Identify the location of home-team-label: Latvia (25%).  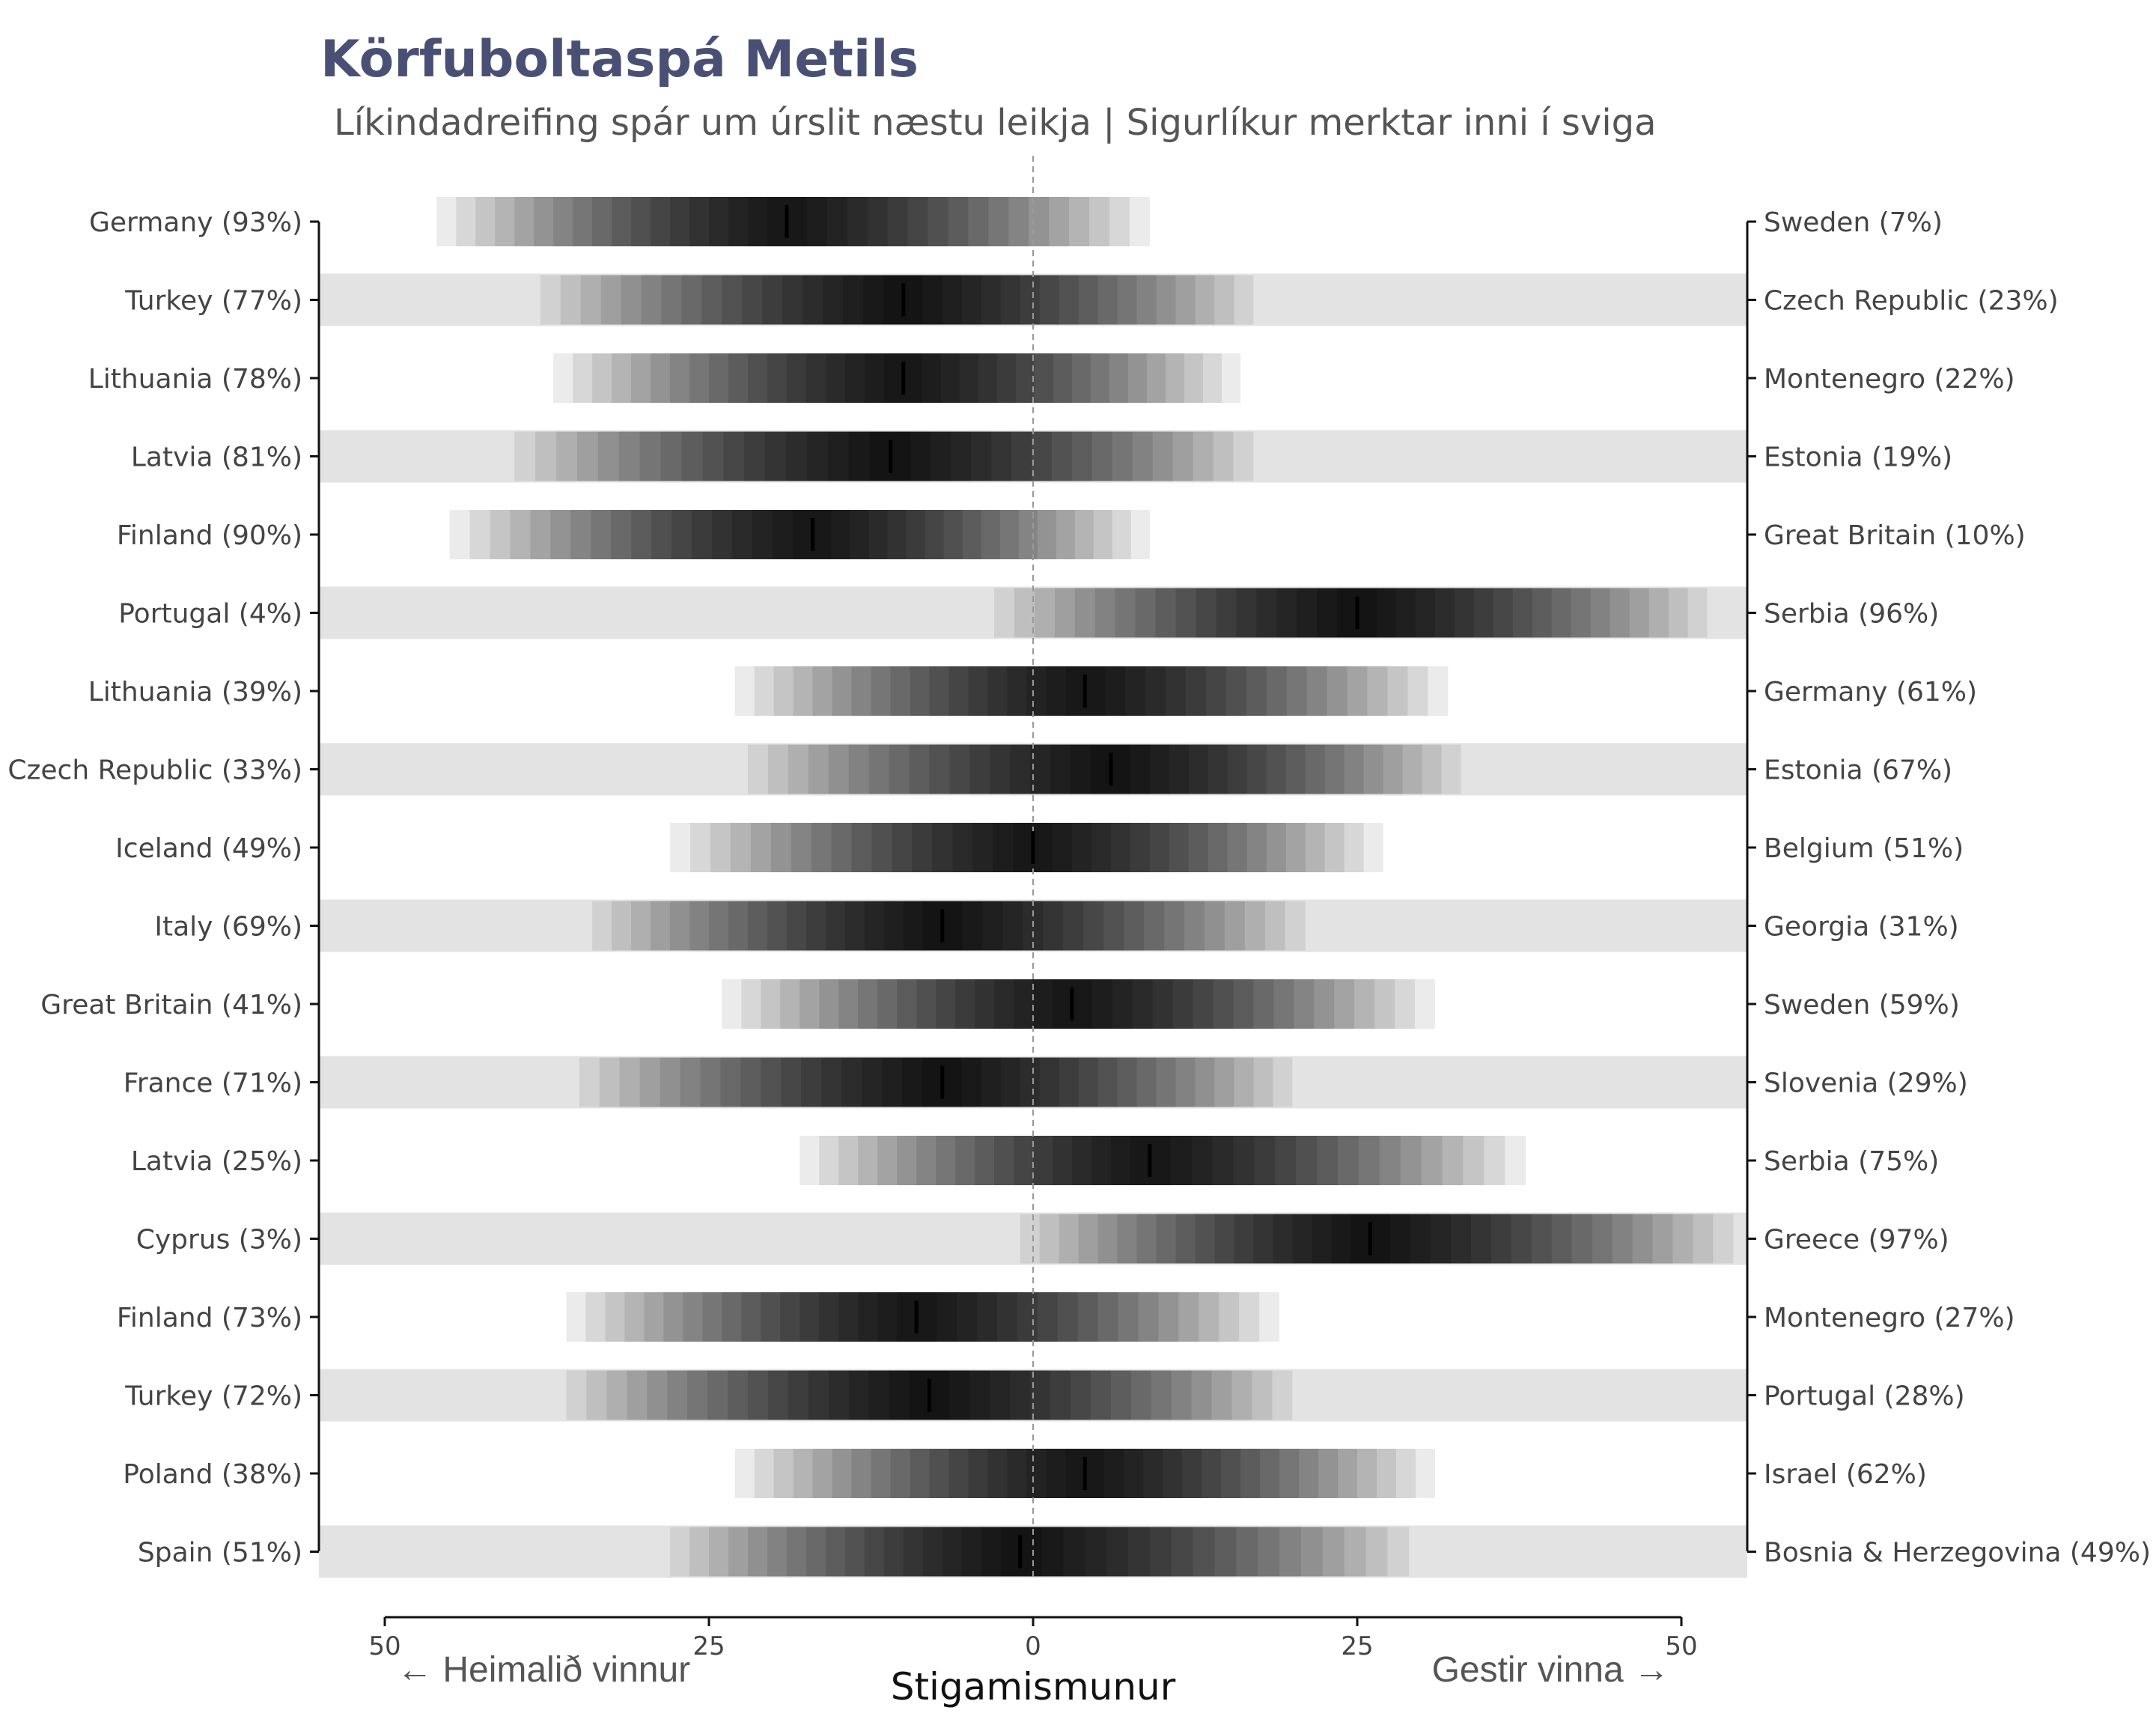
(216, 1161).